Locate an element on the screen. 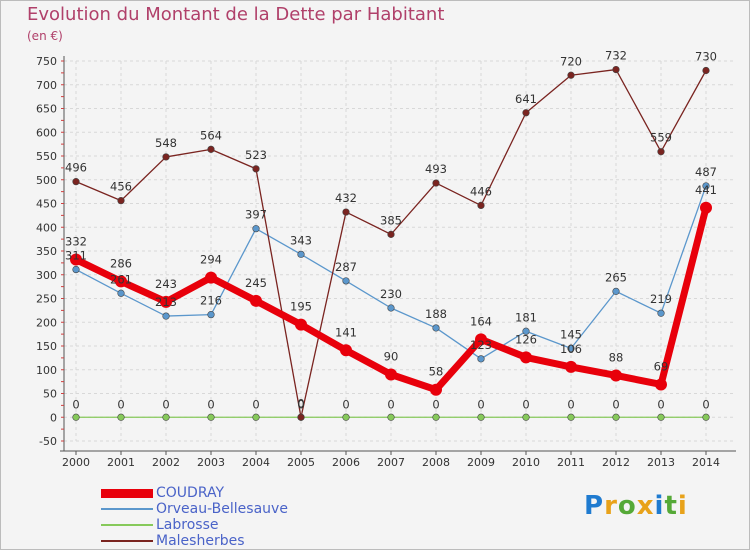  data-label-coudray: 90 is located at coordinates (391, 357).